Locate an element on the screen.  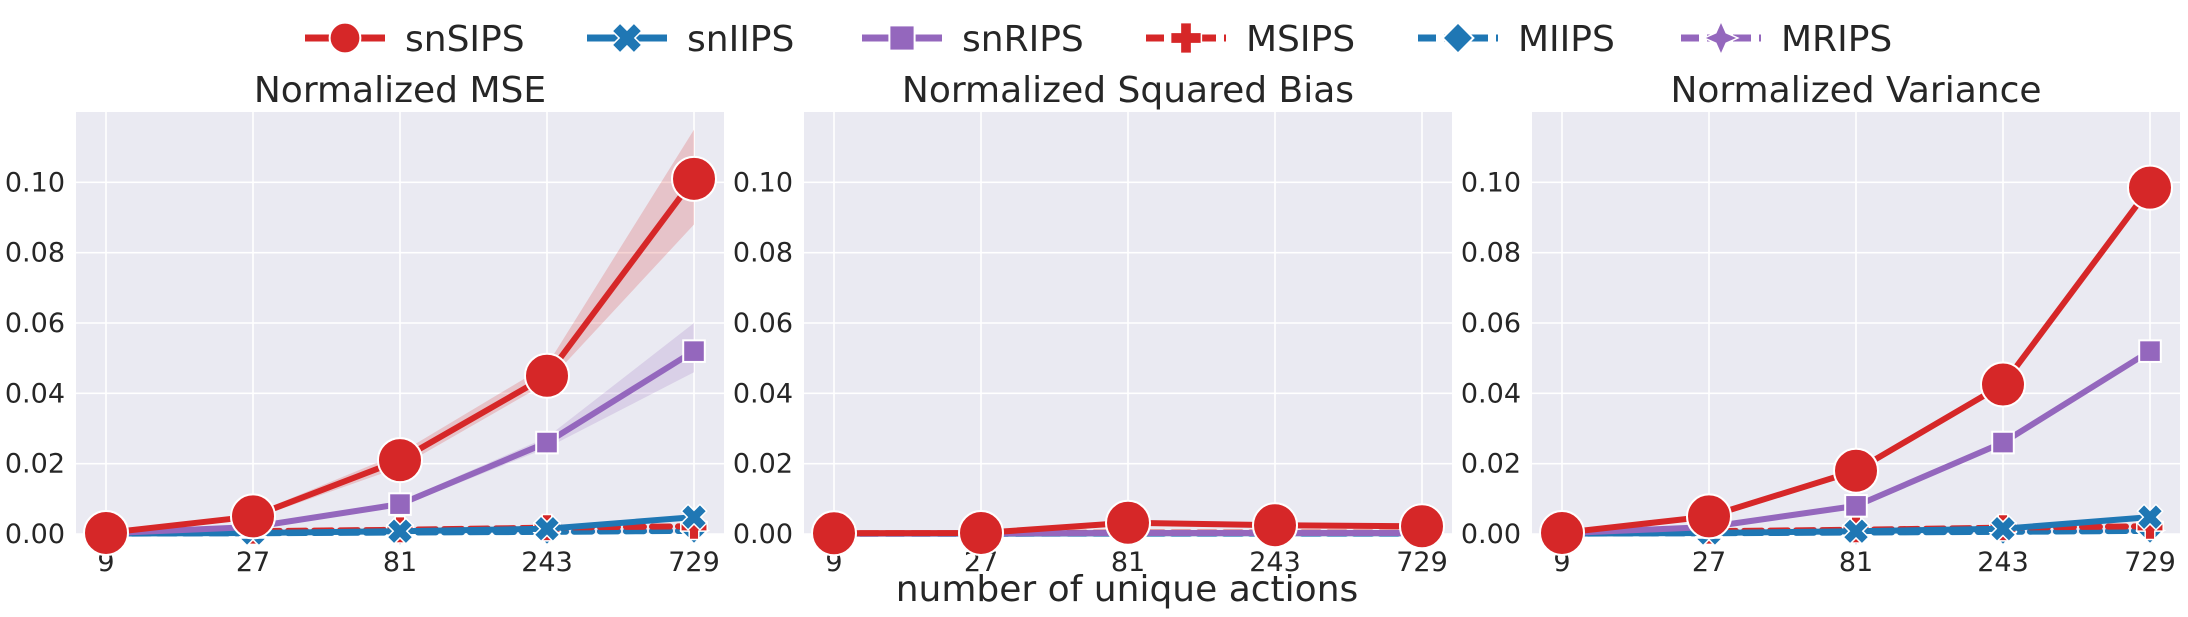
legend-marker-sniips is located at coordinates (627, 38).